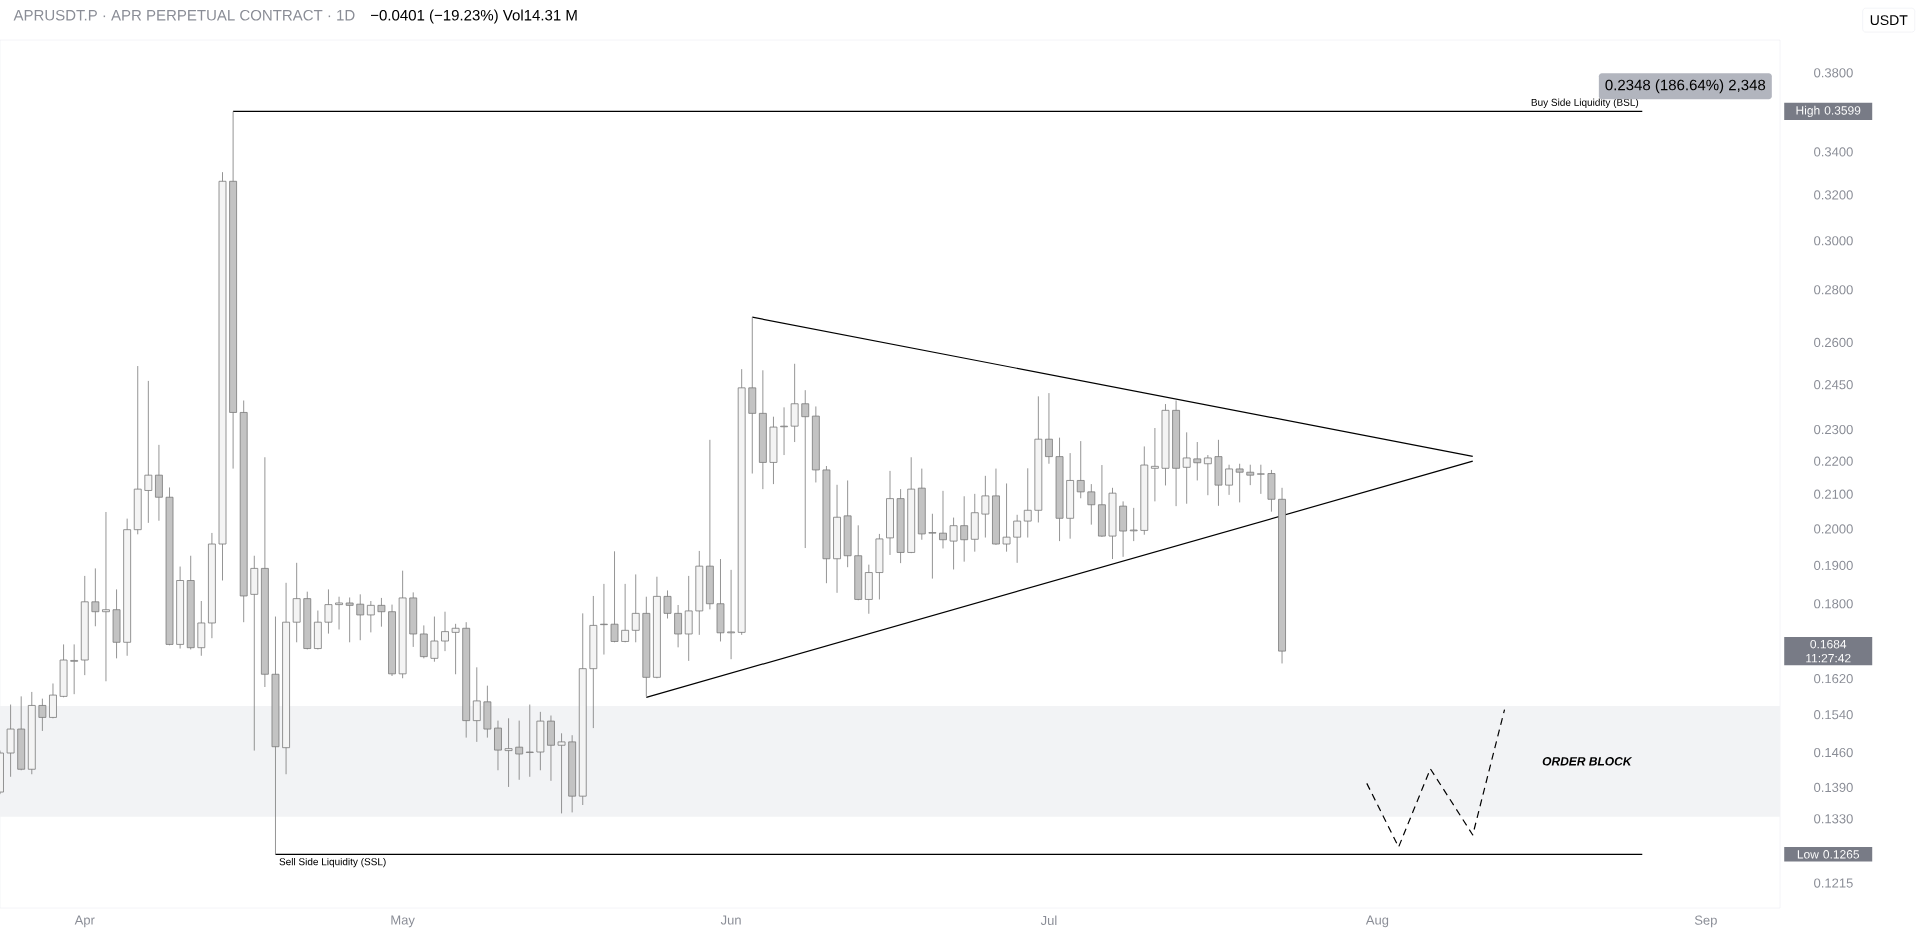  I want to click on x-tick-label: Aug, so click(1377, 921).